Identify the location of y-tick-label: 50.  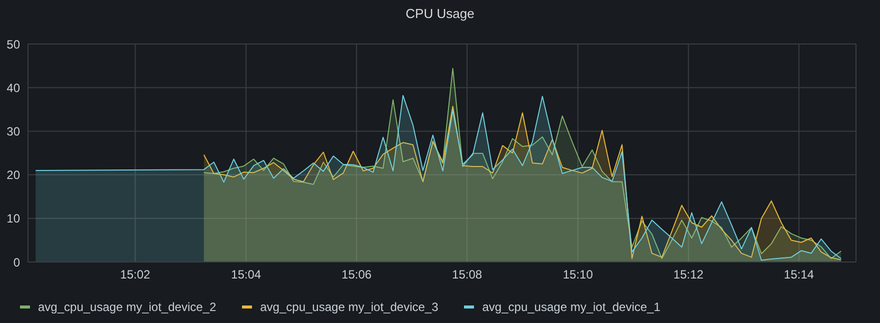
(13, 44).